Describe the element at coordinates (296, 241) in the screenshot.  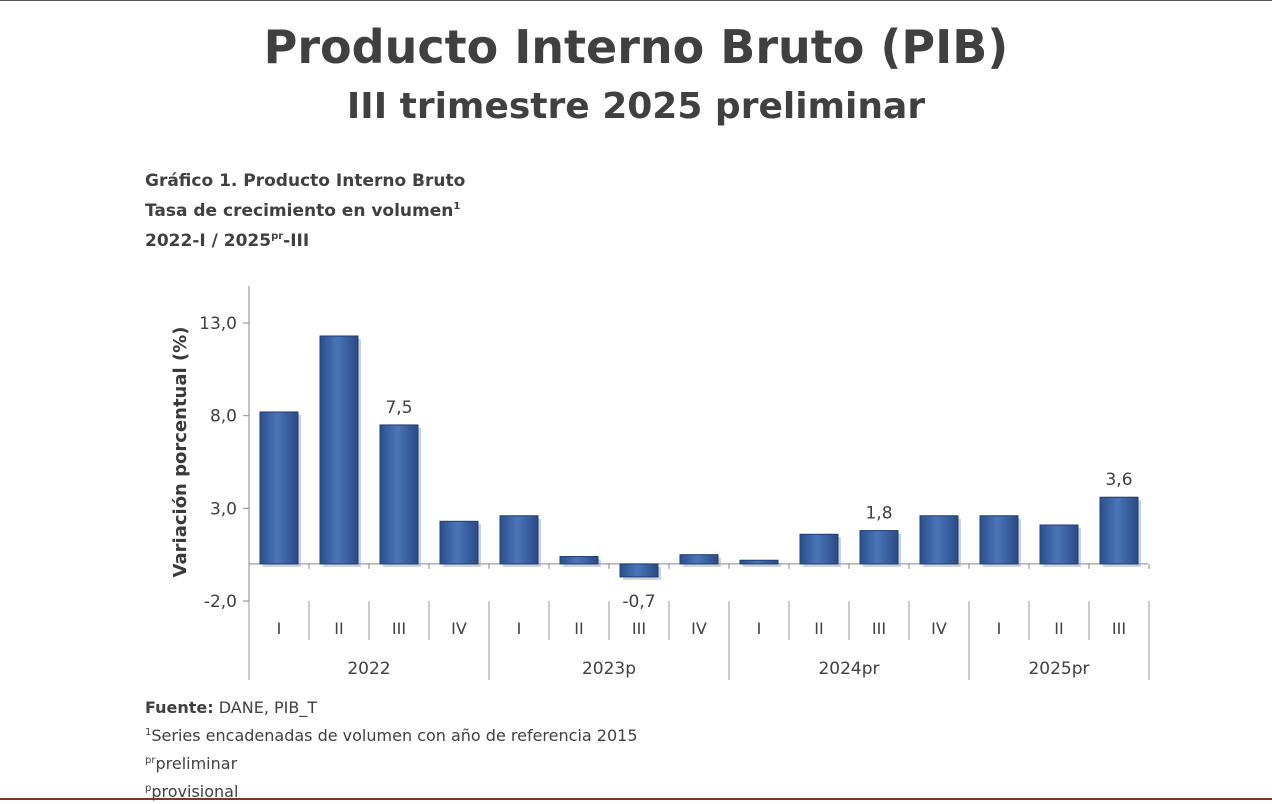
I see `caption-line-3-b: -III` at that location.